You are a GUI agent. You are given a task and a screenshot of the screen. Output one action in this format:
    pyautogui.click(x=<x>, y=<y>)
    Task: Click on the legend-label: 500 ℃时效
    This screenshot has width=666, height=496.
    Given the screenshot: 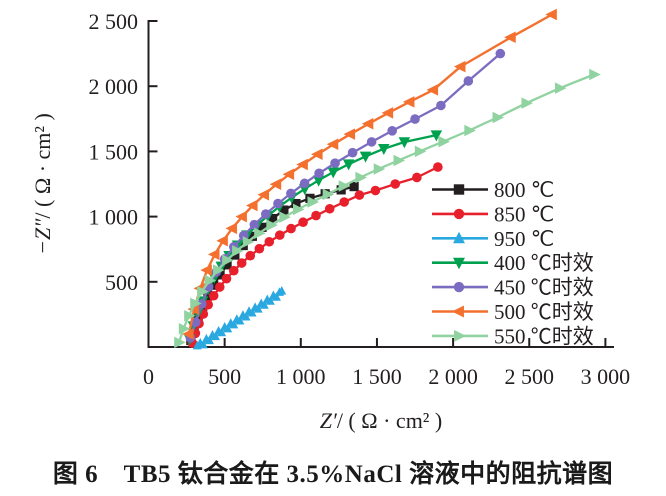 What is the action you would take?
    pyautogui.click(x=544, y=312)
    